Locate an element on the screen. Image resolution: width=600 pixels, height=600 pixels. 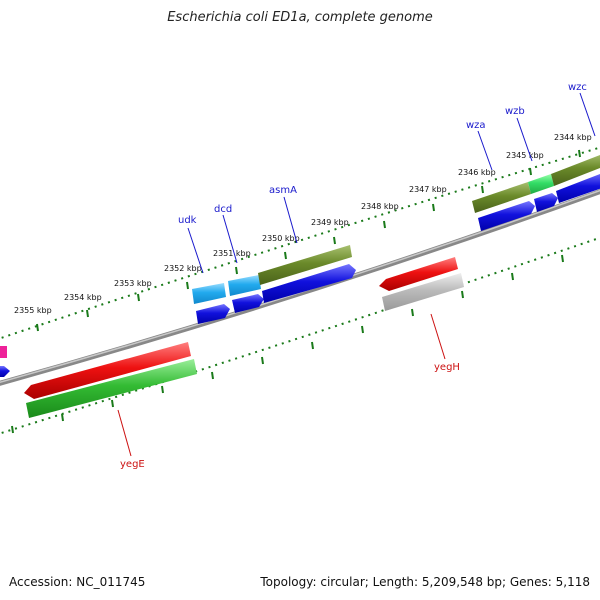
feature-wza-cds is located at coordinates (506, 216).